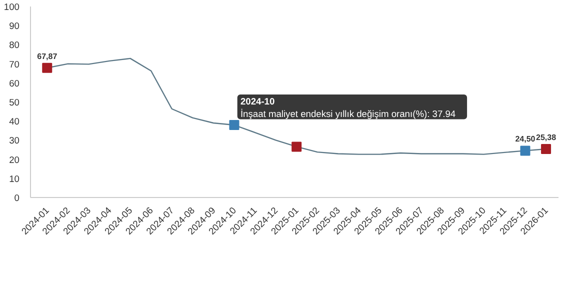 This screenshot has width=570, height=285. I want to click on y-tick-label: 40, so click(14, 121).